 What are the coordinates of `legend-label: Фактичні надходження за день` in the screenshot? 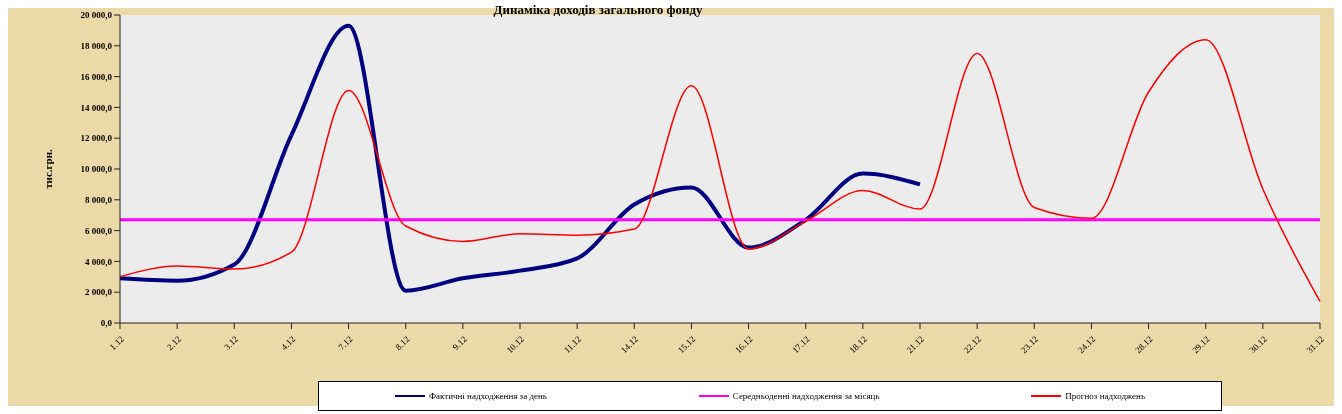 It's located at (487, 396).